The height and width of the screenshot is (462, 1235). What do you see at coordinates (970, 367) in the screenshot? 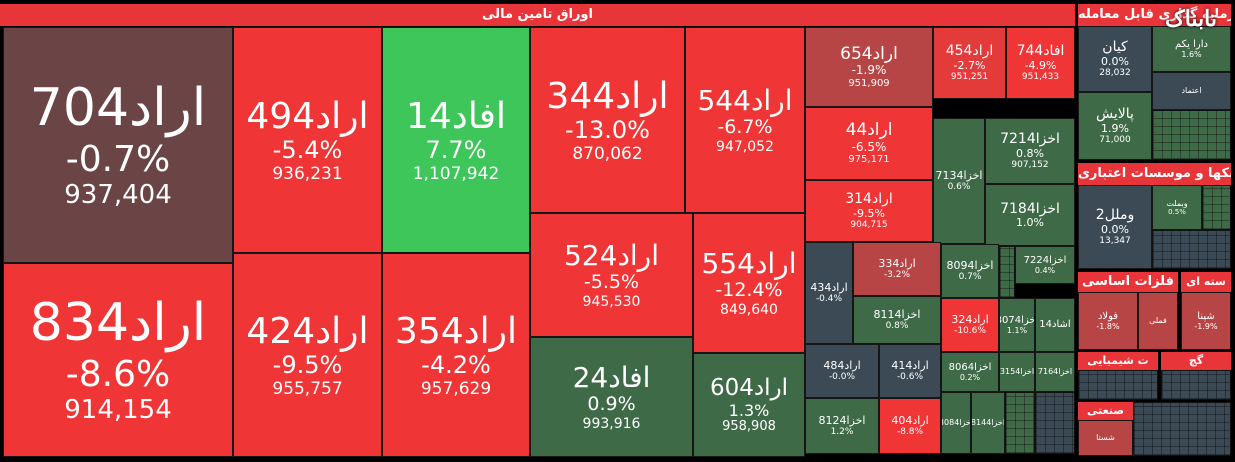
I see `tile-symbol: اخزا8064` at bounding box center [970, 367].